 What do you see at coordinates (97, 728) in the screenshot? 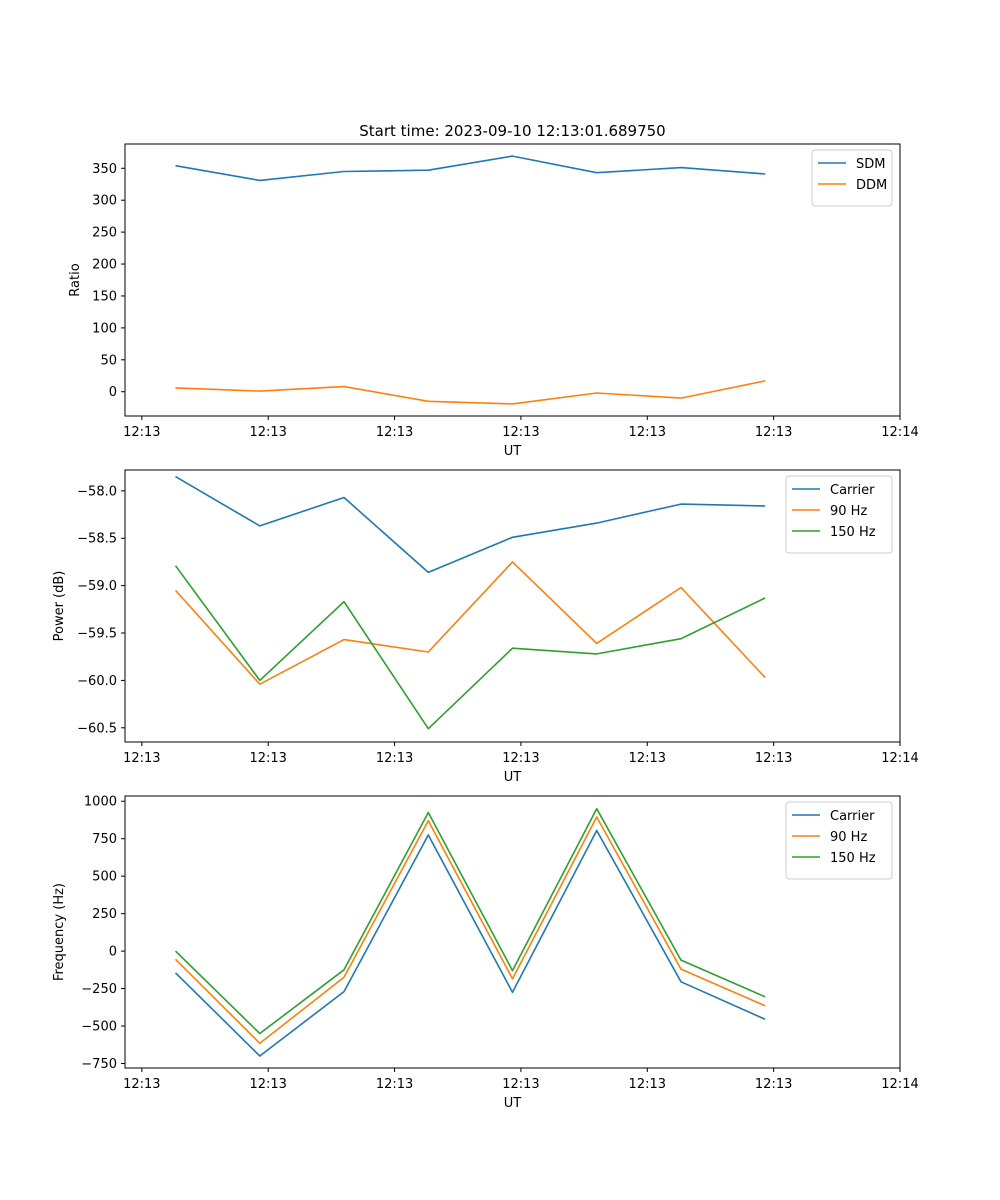
I see `y-tick-label: −60.5` at bounding box center [97, 728].